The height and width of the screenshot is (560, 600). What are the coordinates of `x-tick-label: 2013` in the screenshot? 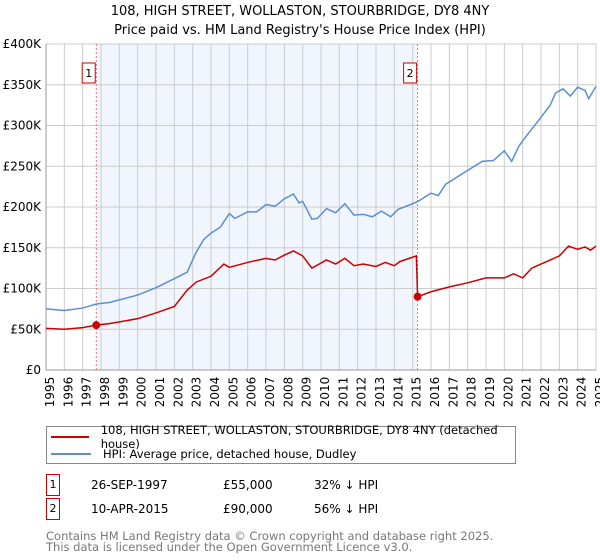 It's located at (380, 392).